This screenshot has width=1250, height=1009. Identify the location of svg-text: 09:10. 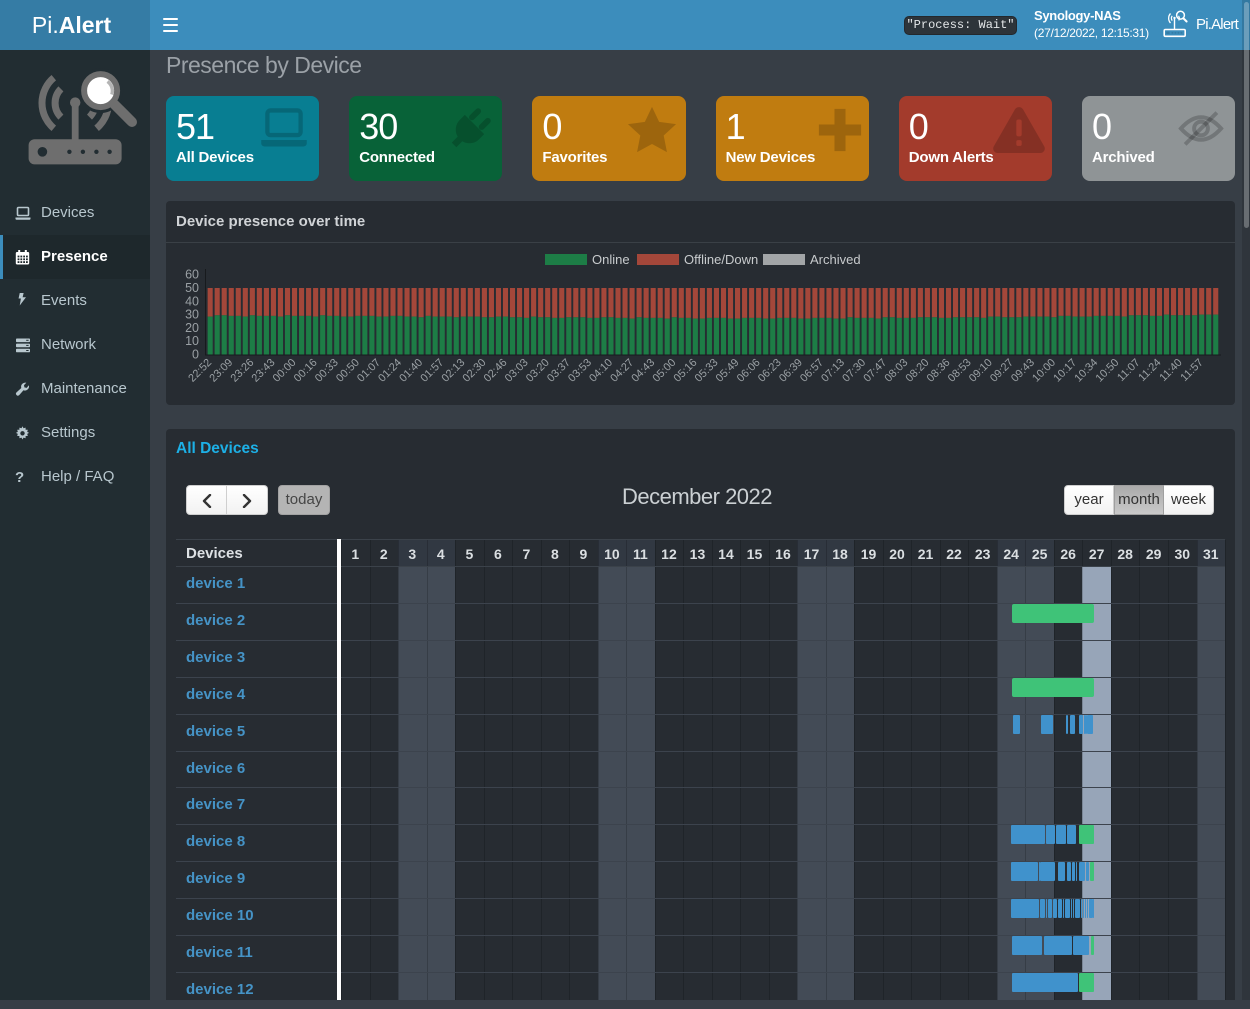
(981, 371).